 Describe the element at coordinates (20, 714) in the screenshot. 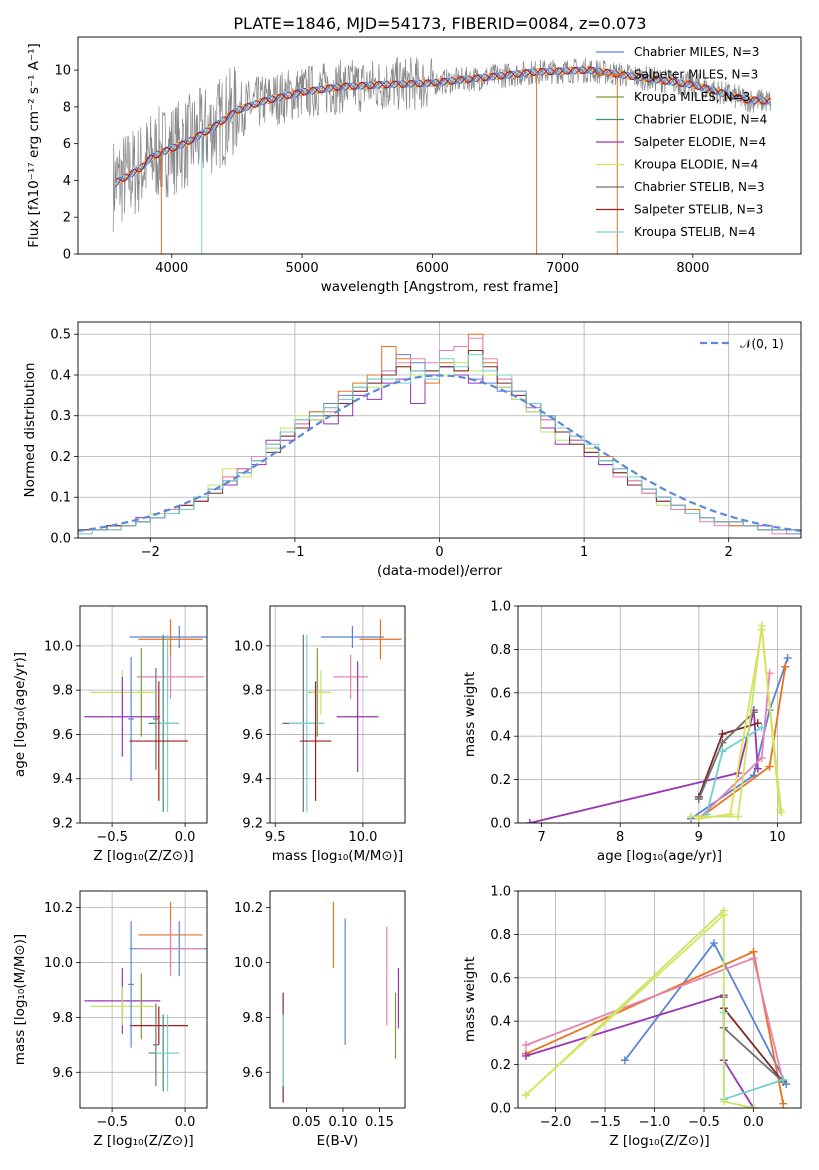

I see `y-axis-label: age [log₁₀(age/yr)]` at that location.